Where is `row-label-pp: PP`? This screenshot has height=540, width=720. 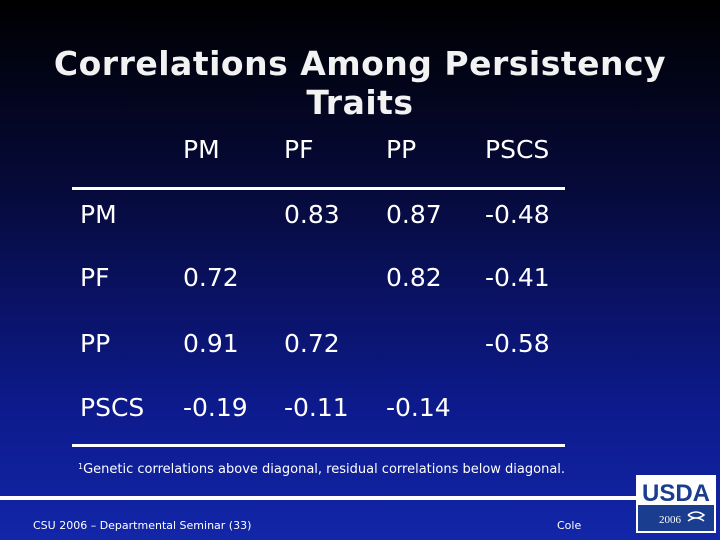
row-label-pp: PP is located at coordinates (95, 343).